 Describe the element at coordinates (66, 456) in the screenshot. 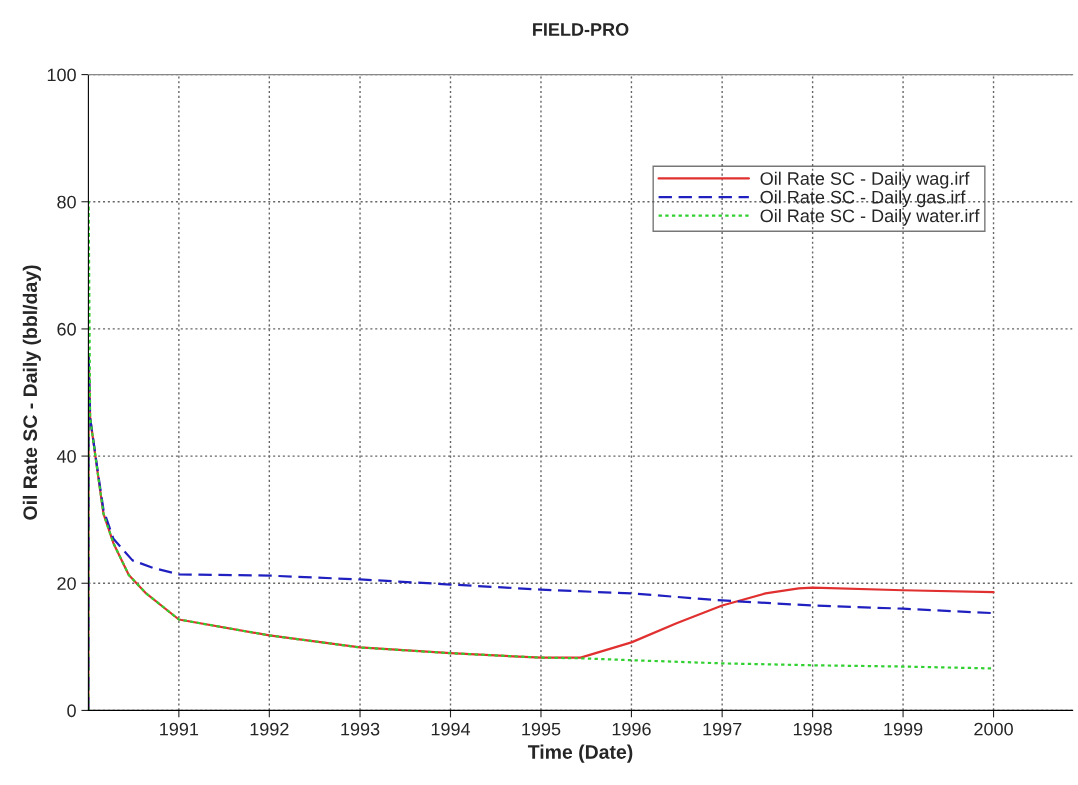

I see `y-tick-label: 40` at that location.